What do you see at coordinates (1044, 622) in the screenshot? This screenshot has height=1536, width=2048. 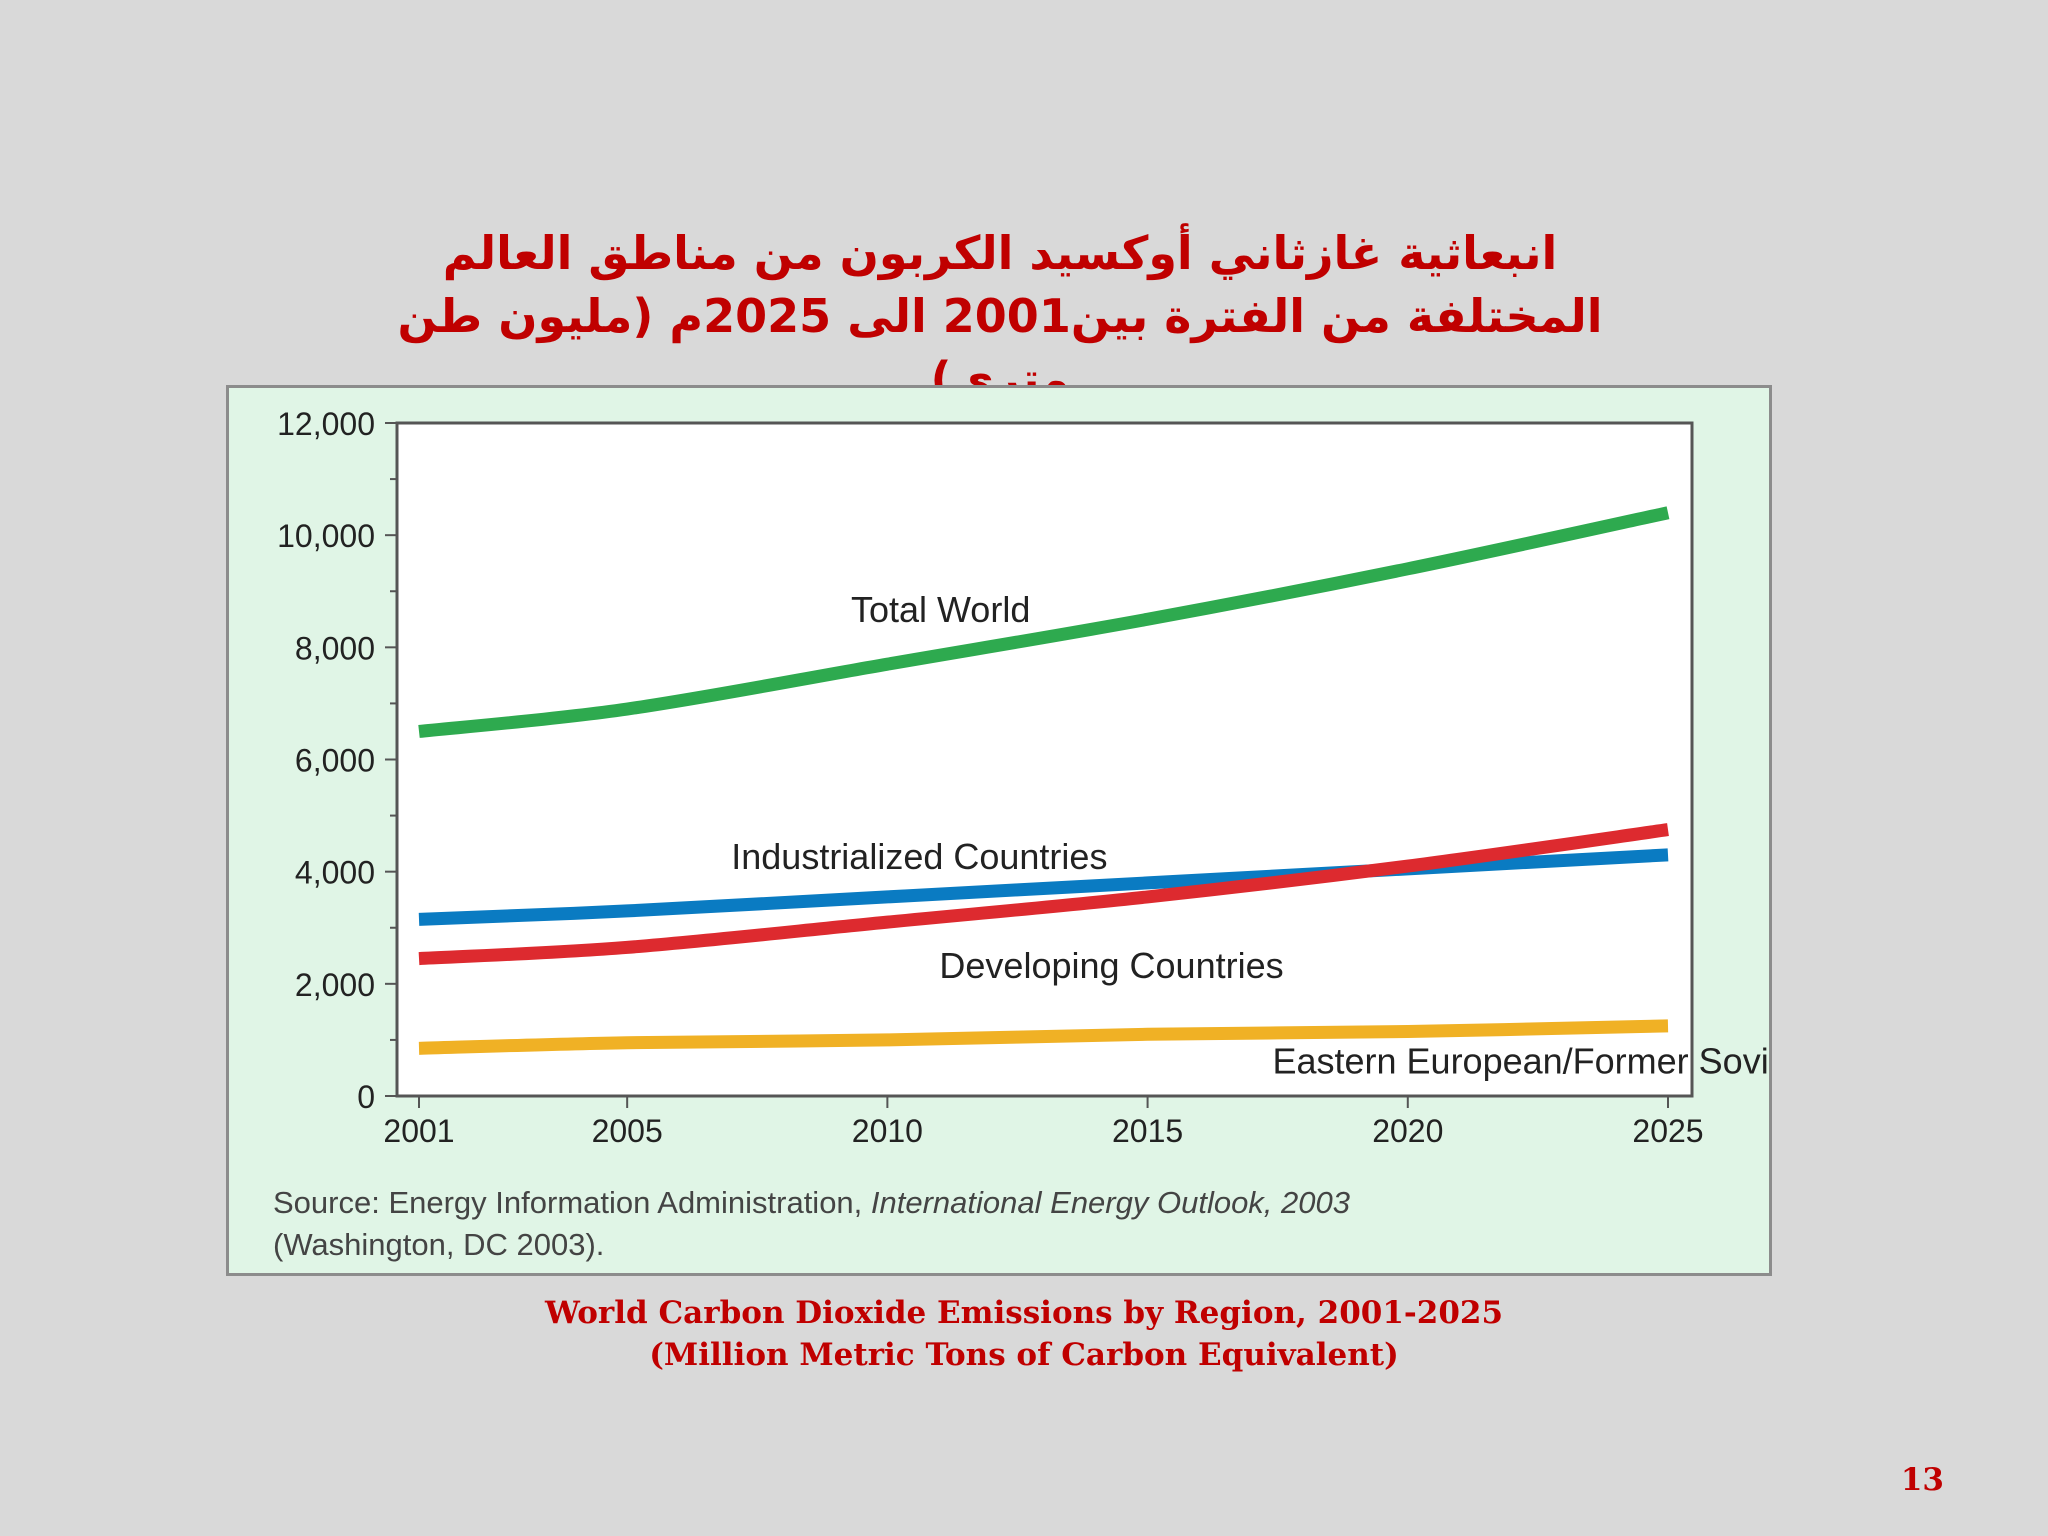 I see `series-line-total-world` at bounding box center [1044, 622].